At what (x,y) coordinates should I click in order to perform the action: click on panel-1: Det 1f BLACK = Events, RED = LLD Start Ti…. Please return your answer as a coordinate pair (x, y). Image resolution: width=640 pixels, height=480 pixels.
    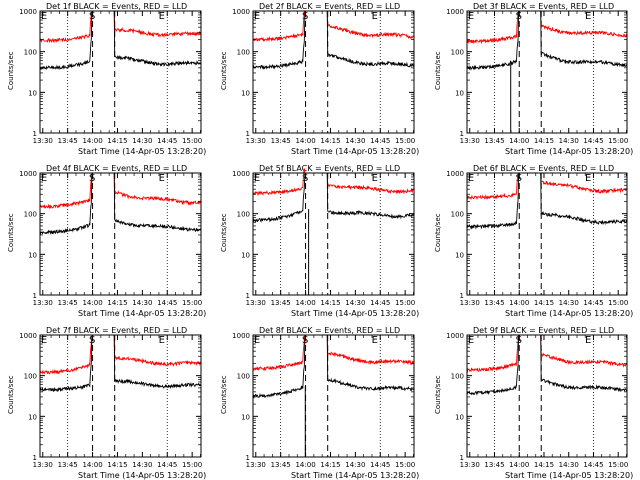
    Looking at the image, I should click on (106, 79).